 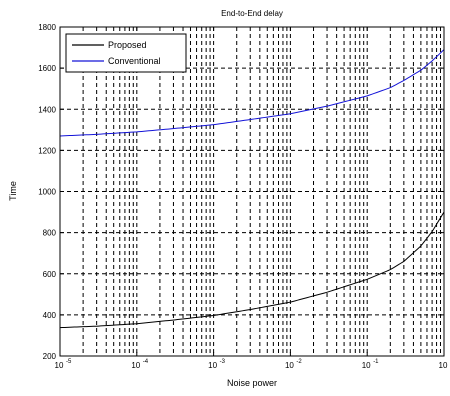 What do you see at coordinates (376, 362) in the screenshot?
I see `x-tick-label-exponent: -1` at bounding box center [376, 362].